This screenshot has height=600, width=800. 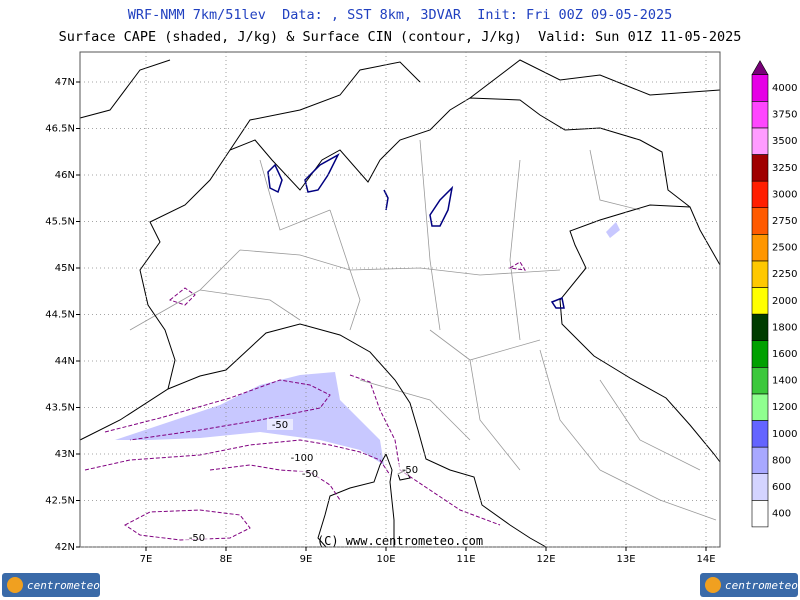 I want to click on logo-left: centrometeo, so click(x=51, y=585).